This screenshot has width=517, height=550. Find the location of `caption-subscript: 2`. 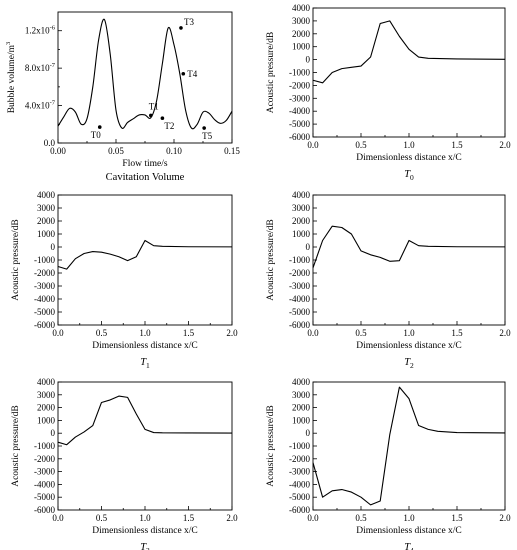

caption-subscript: 2 is located at coordinates (412, 365).